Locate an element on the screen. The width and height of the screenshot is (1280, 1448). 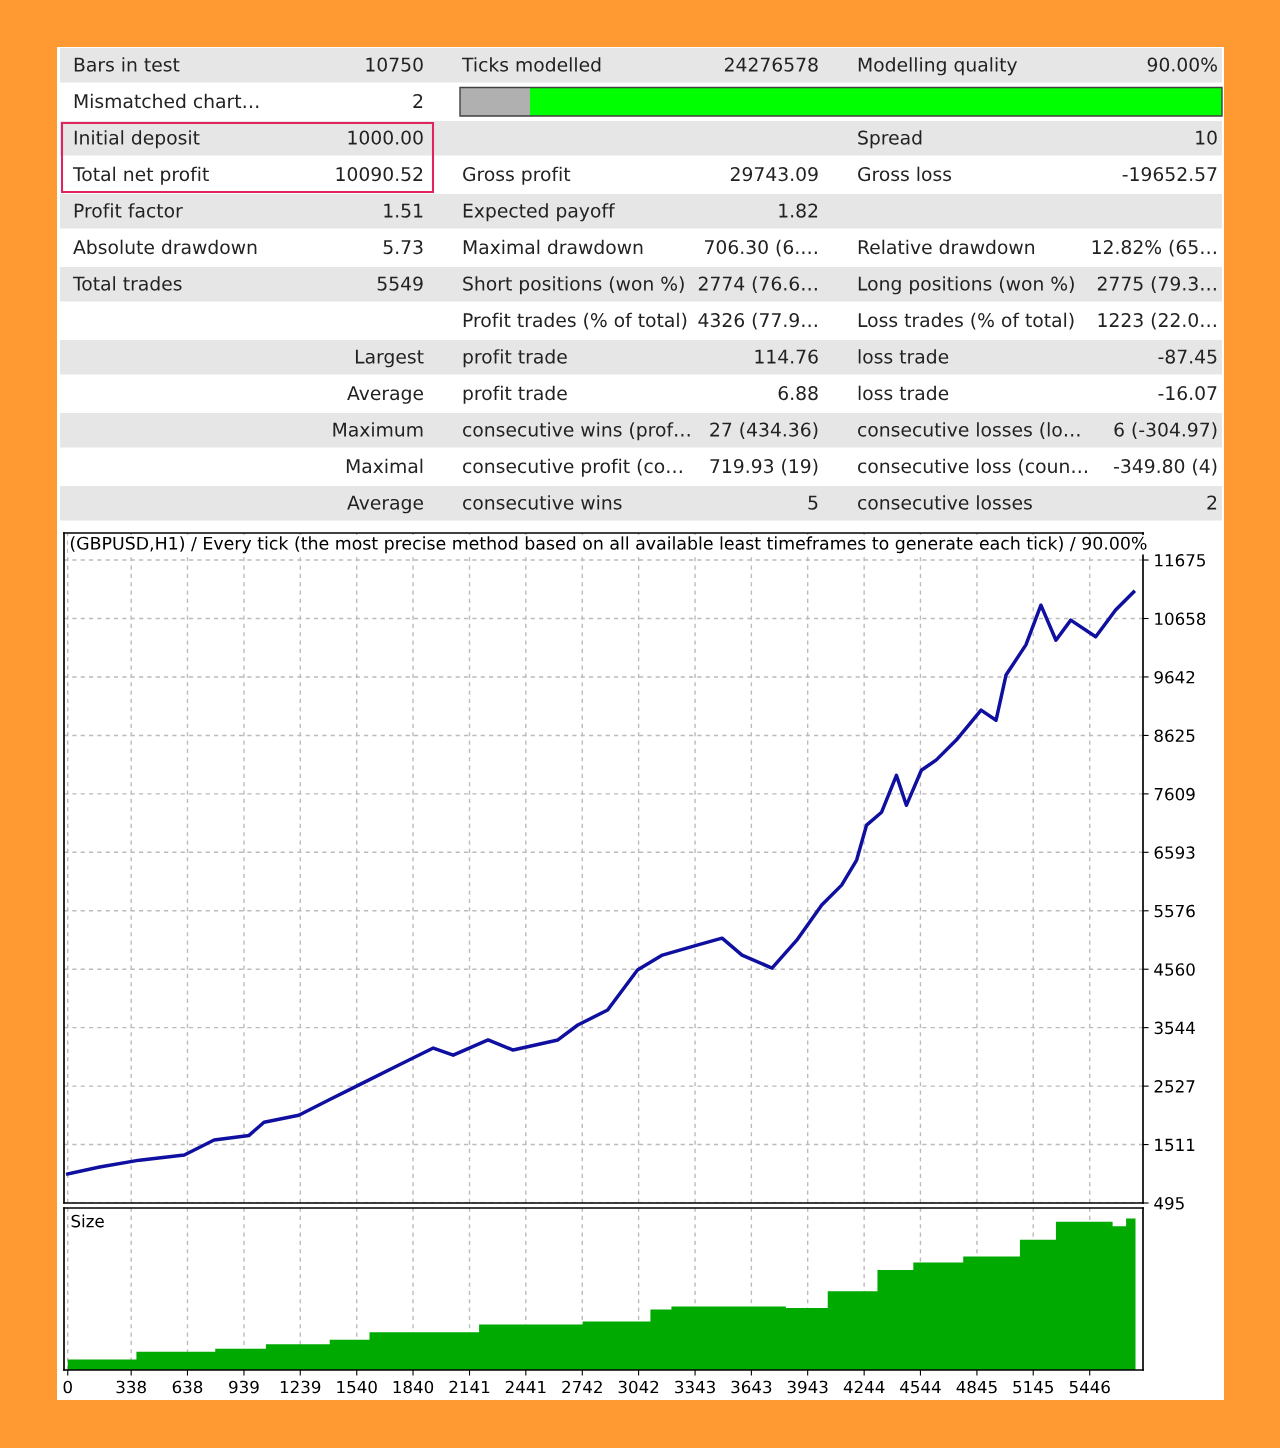
text: 1.82 is located at coordinates (798, 210).